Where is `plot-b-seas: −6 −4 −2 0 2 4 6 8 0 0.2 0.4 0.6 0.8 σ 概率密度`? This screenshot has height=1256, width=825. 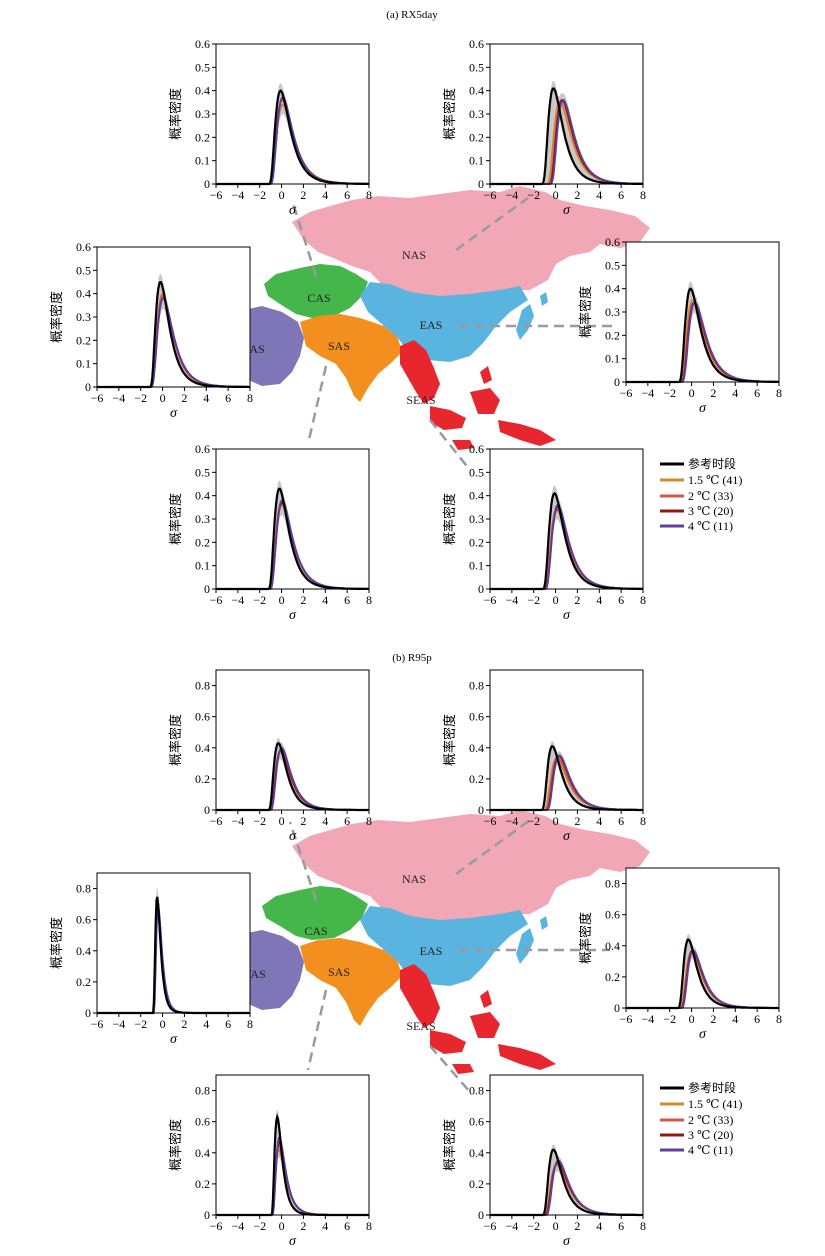
plot-b-seas: −6 −4 −2 0 2 4 6 8 0 0.2 0.4 0.6 0.8 σ 概率密度 is located at coordinates (544, 1161).